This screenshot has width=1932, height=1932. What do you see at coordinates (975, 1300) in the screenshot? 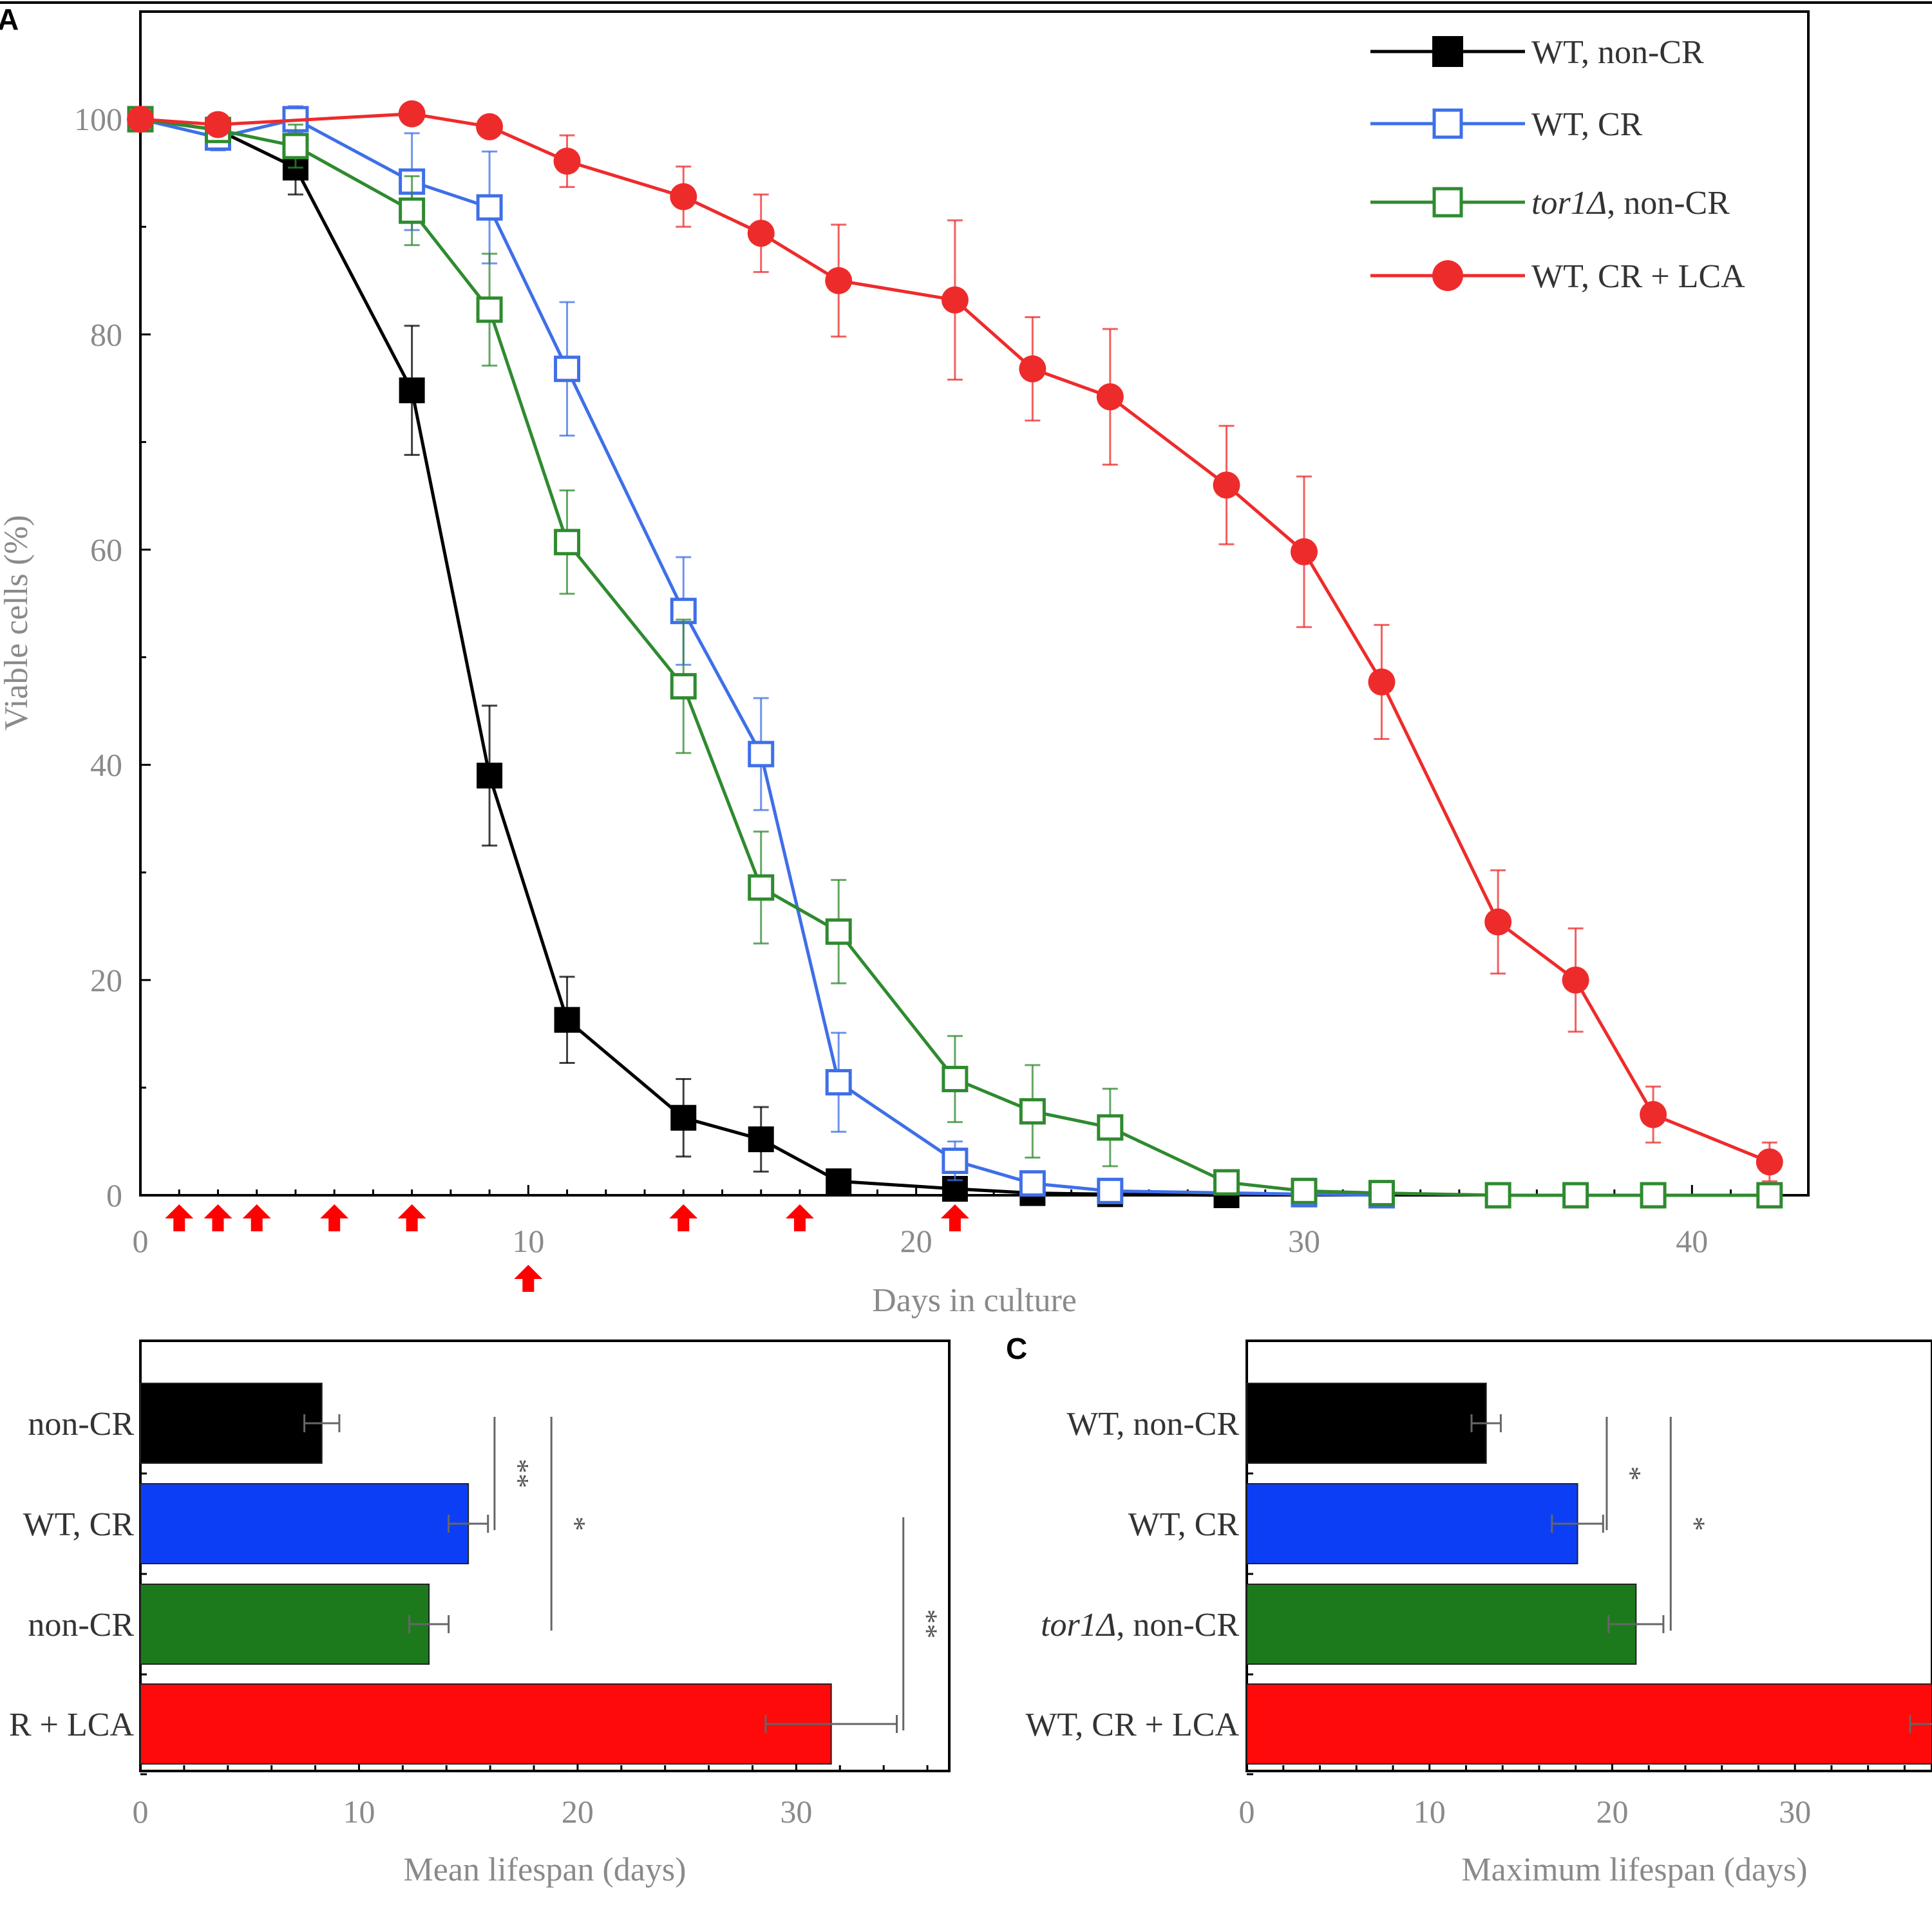
I see `x-axis-title: Days in culture` at bounding box center [975, 1300].